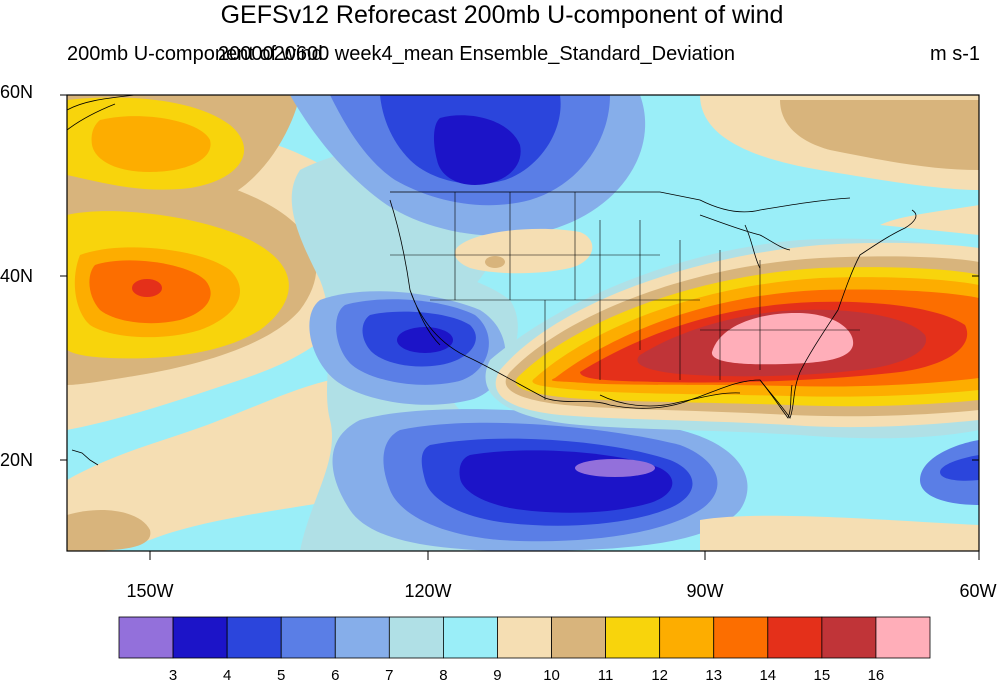 The image size is (1004, 684). What do you see at coordinates (564, 555) in the screenshot?
I see `lon-ticks` at bounding box center [564, 555].